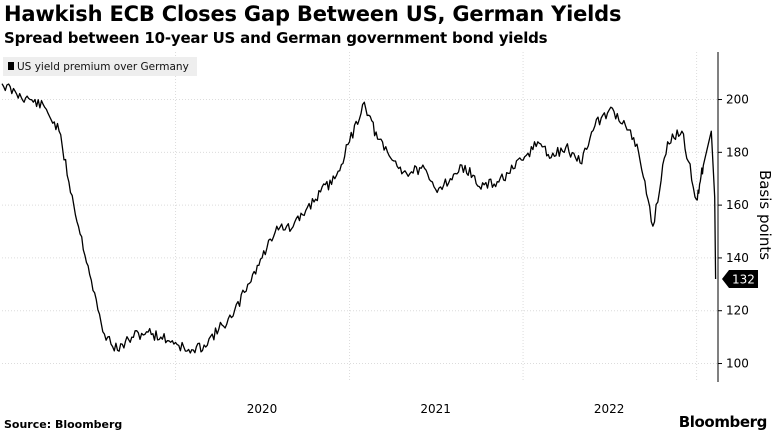 The width and height of the screenshot is (775, 435). Describe the element at coordinates (737, 232) in the screenshot. I see `y-tick-labels: 100 120 140 160 180 200` at that location.